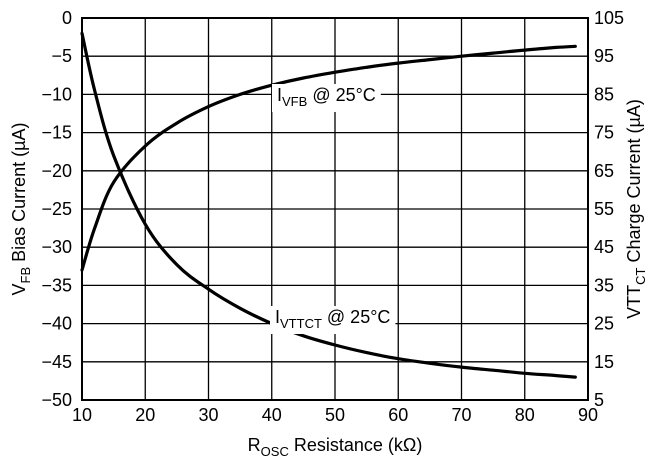  Describe the element at coordinates (599, 400) in the screenshot. I see `y-right-tick-label: 5` at that location.